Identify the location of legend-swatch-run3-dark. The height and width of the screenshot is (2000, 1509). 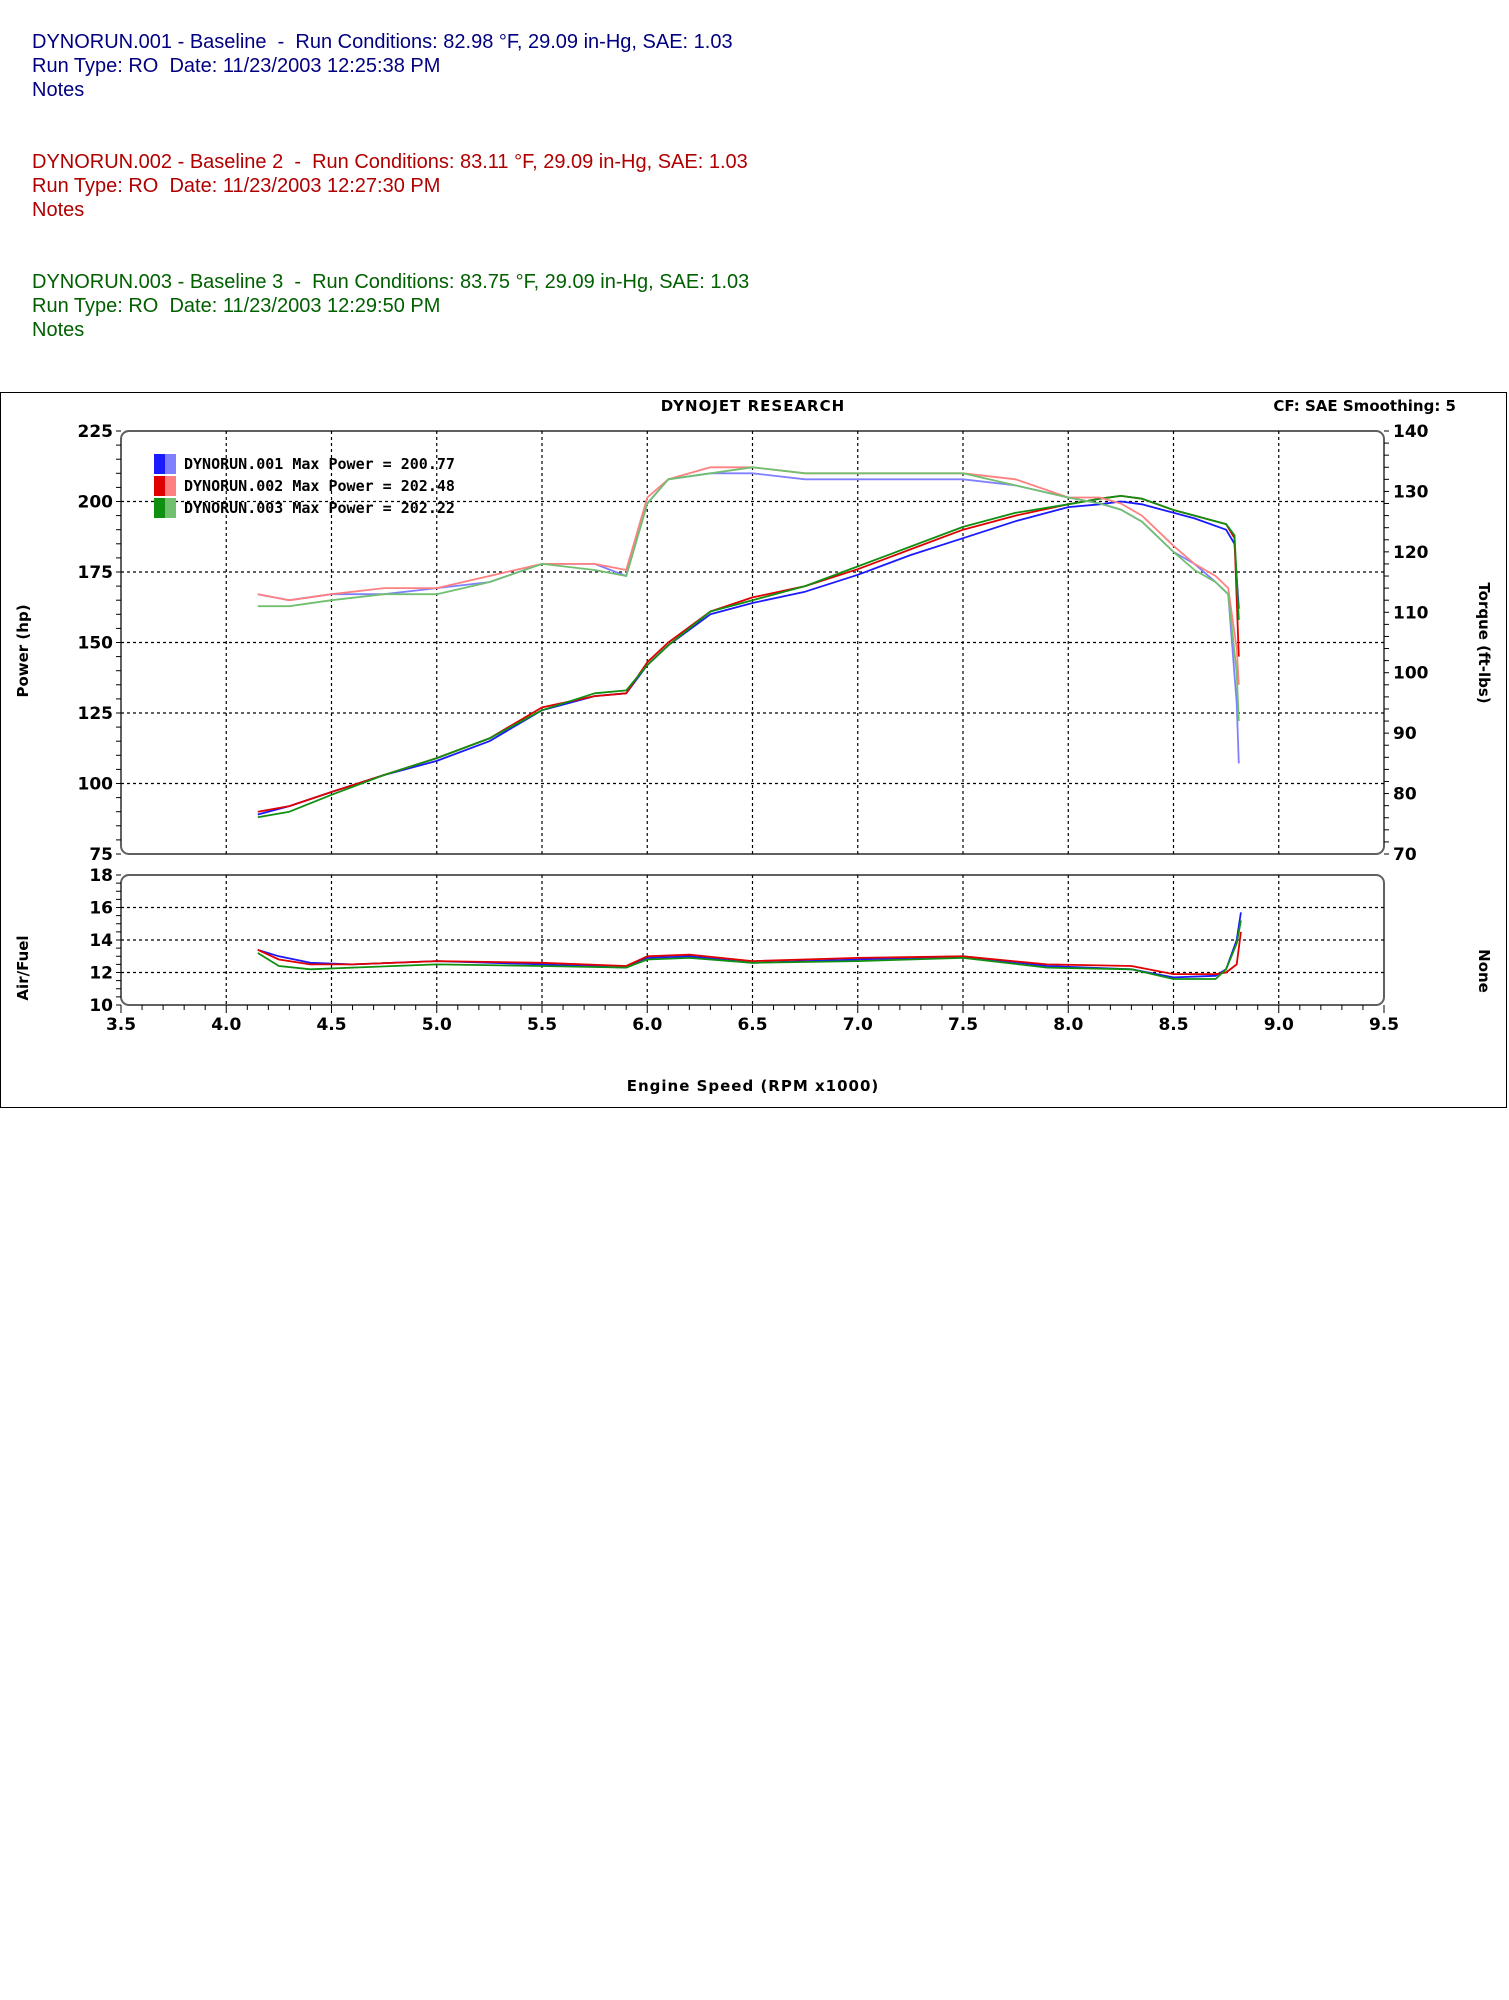
(159, 508).